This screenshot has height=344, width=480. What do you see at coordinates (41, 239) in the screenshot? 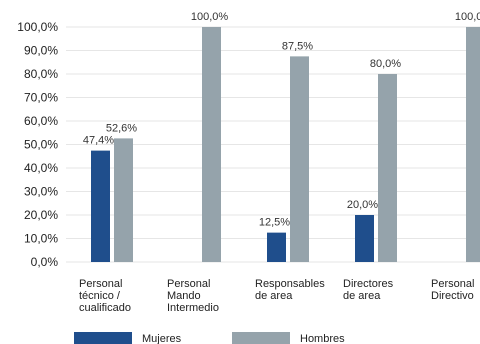
I see `y-tick-label: 10,0%` at bounding box center [41, 239].